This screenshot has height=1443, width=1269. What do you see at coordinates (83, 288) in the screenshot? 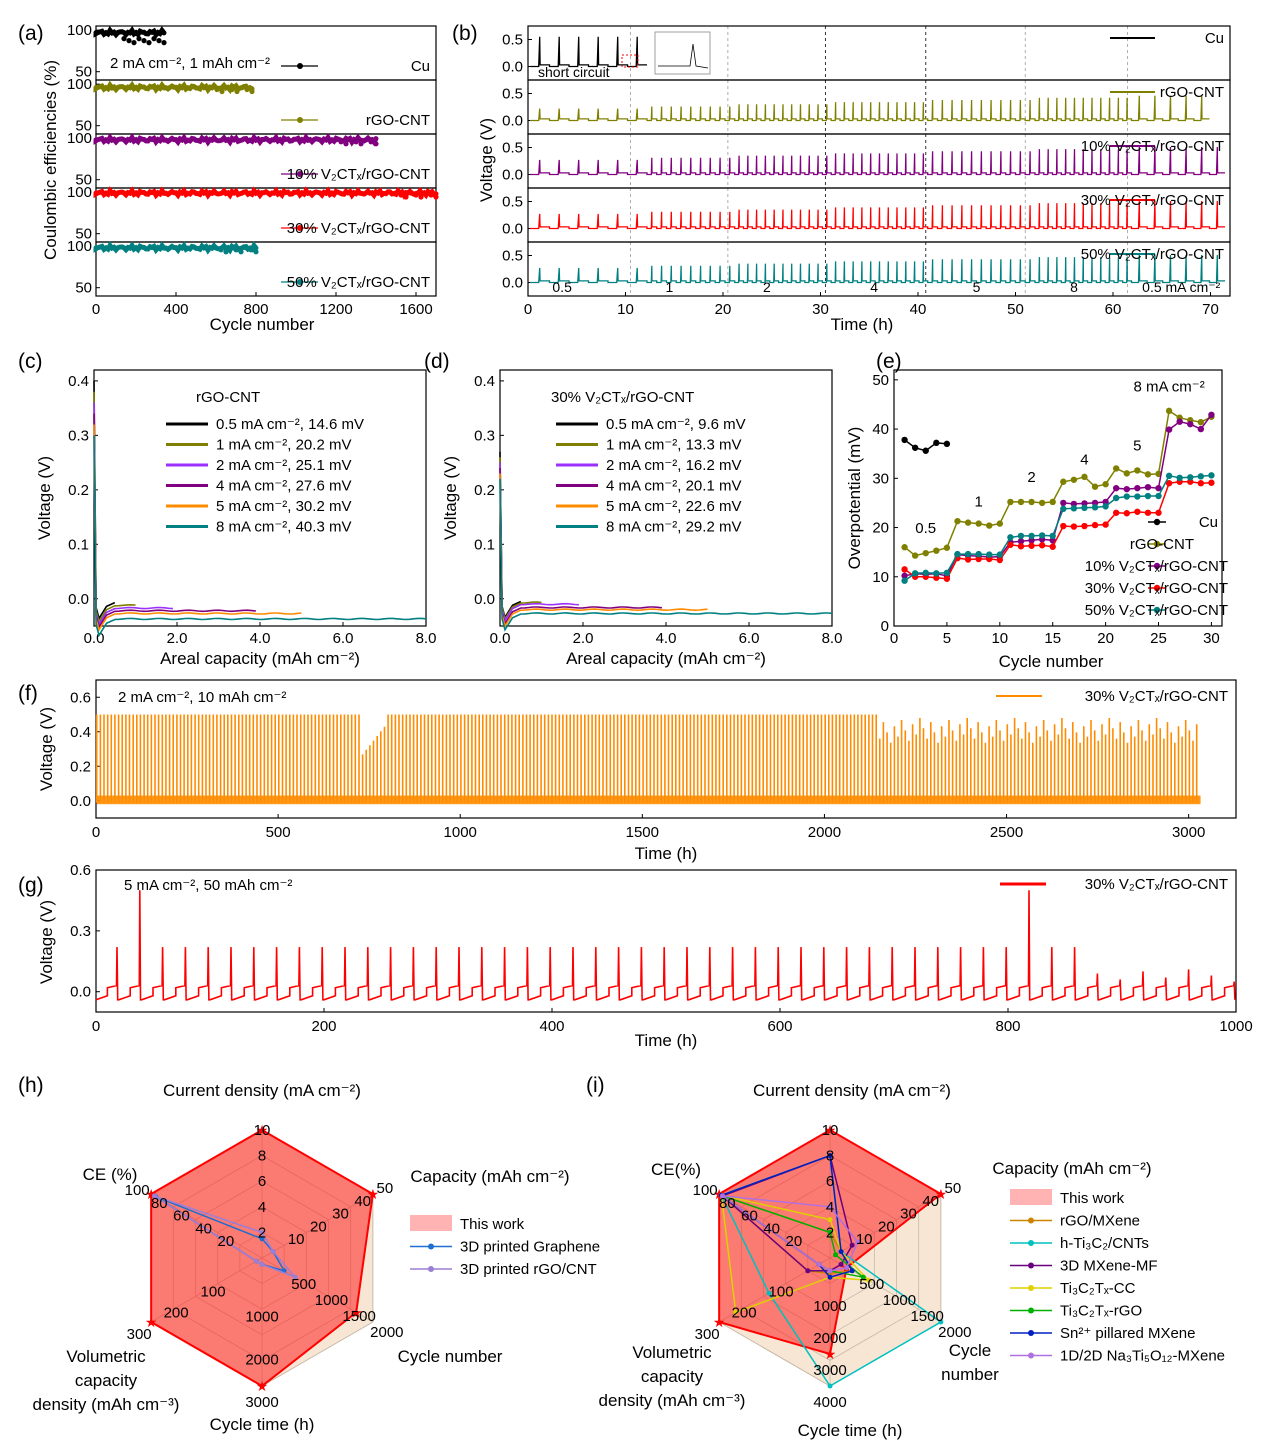
I see `y-tick-label: 50` at bounding box center [83, 288].